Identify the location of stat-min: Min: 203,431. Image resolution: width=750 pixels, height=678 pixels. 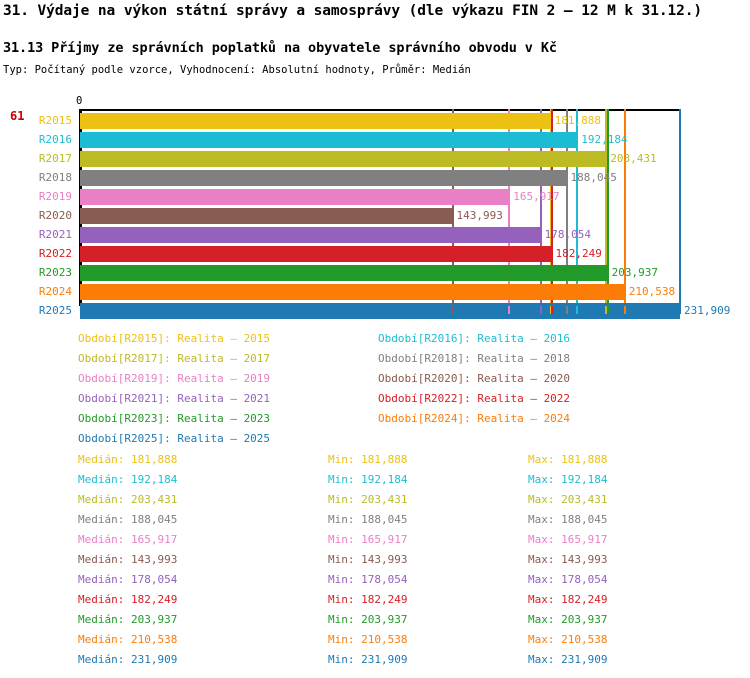
(368, 499).